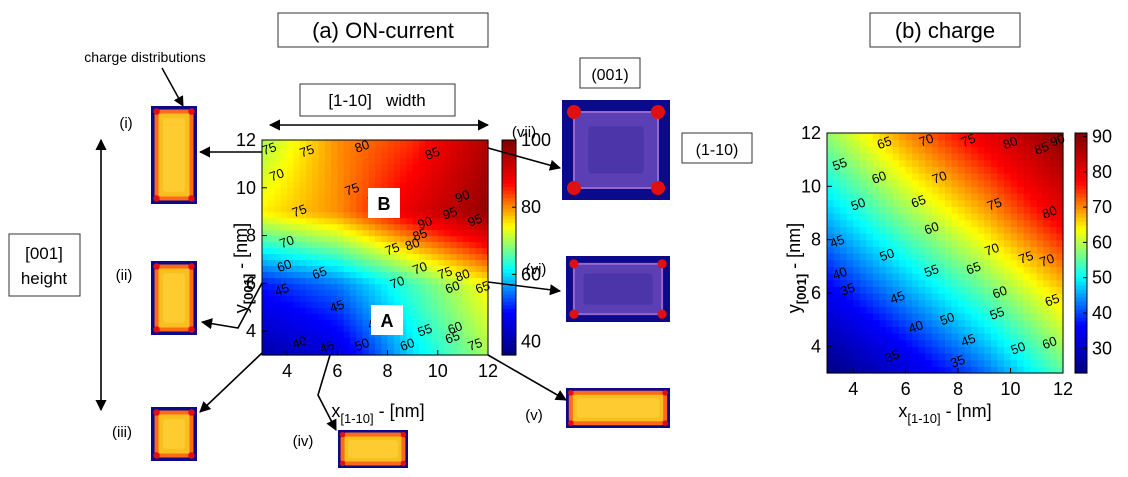  Describe the element at coordinates (424, 222) in the screenshot. I see `contour-label: 90` at that location.